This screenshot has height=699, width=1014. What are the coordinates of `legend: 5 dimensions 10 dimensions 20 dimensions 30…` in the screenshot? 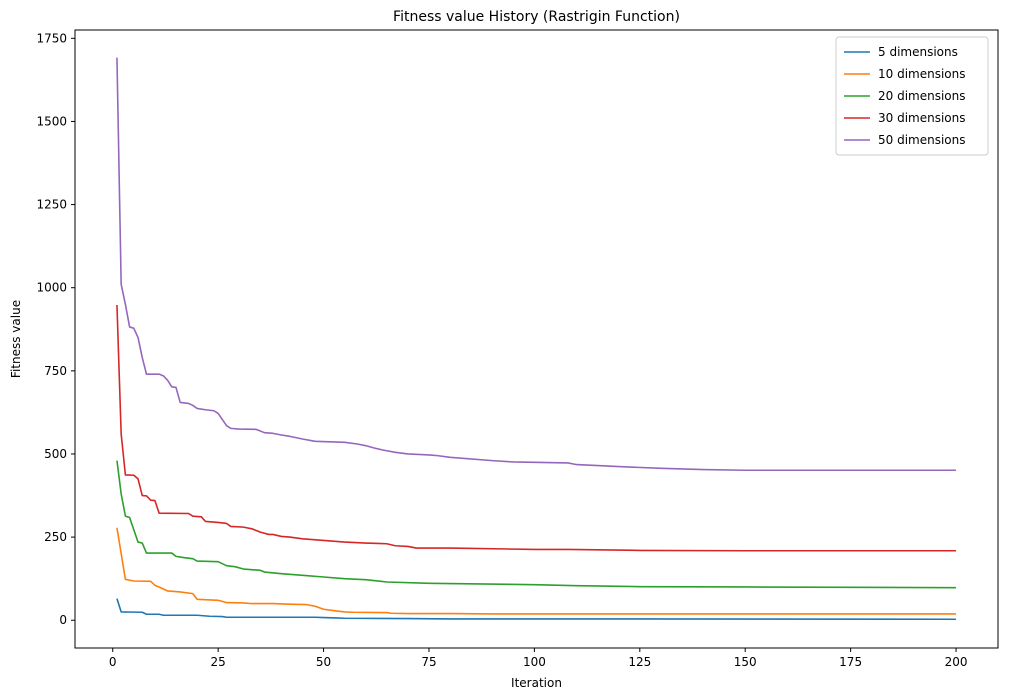 It's located at (912, 96).